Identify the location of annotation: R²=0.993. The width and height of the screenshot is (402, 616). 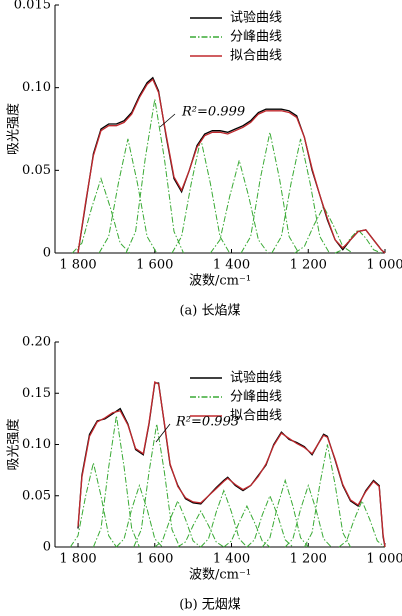
(207, 422).